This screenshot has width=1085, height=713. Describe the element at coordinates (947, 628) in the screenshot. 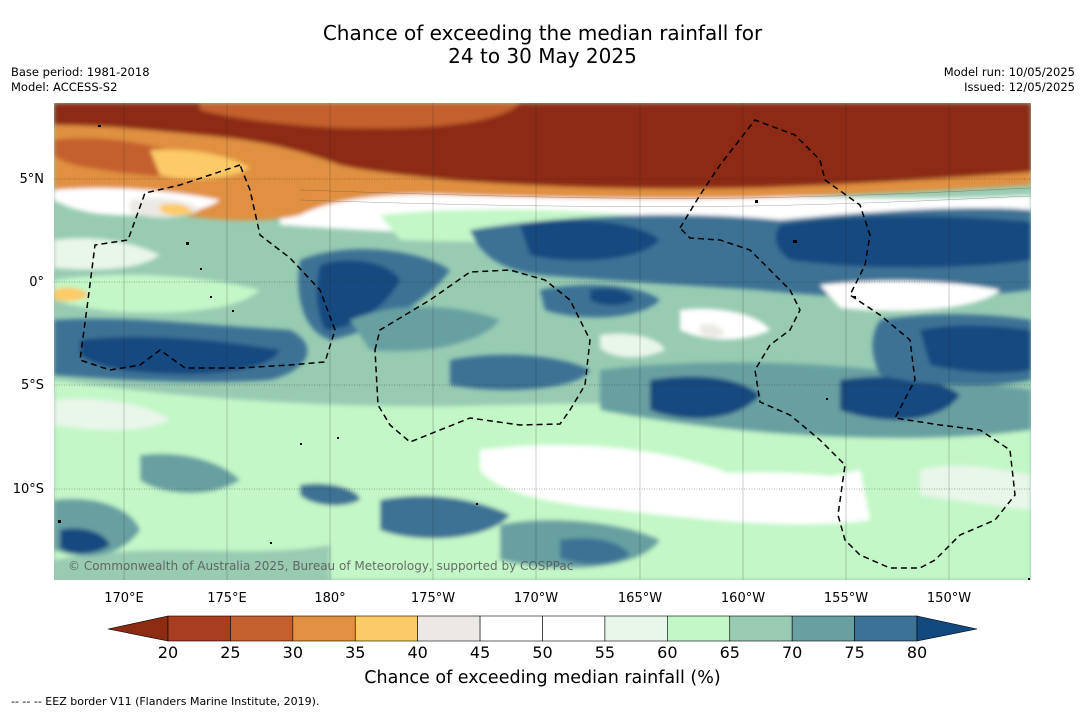

I see `colorbar-high-arrow` at that location.